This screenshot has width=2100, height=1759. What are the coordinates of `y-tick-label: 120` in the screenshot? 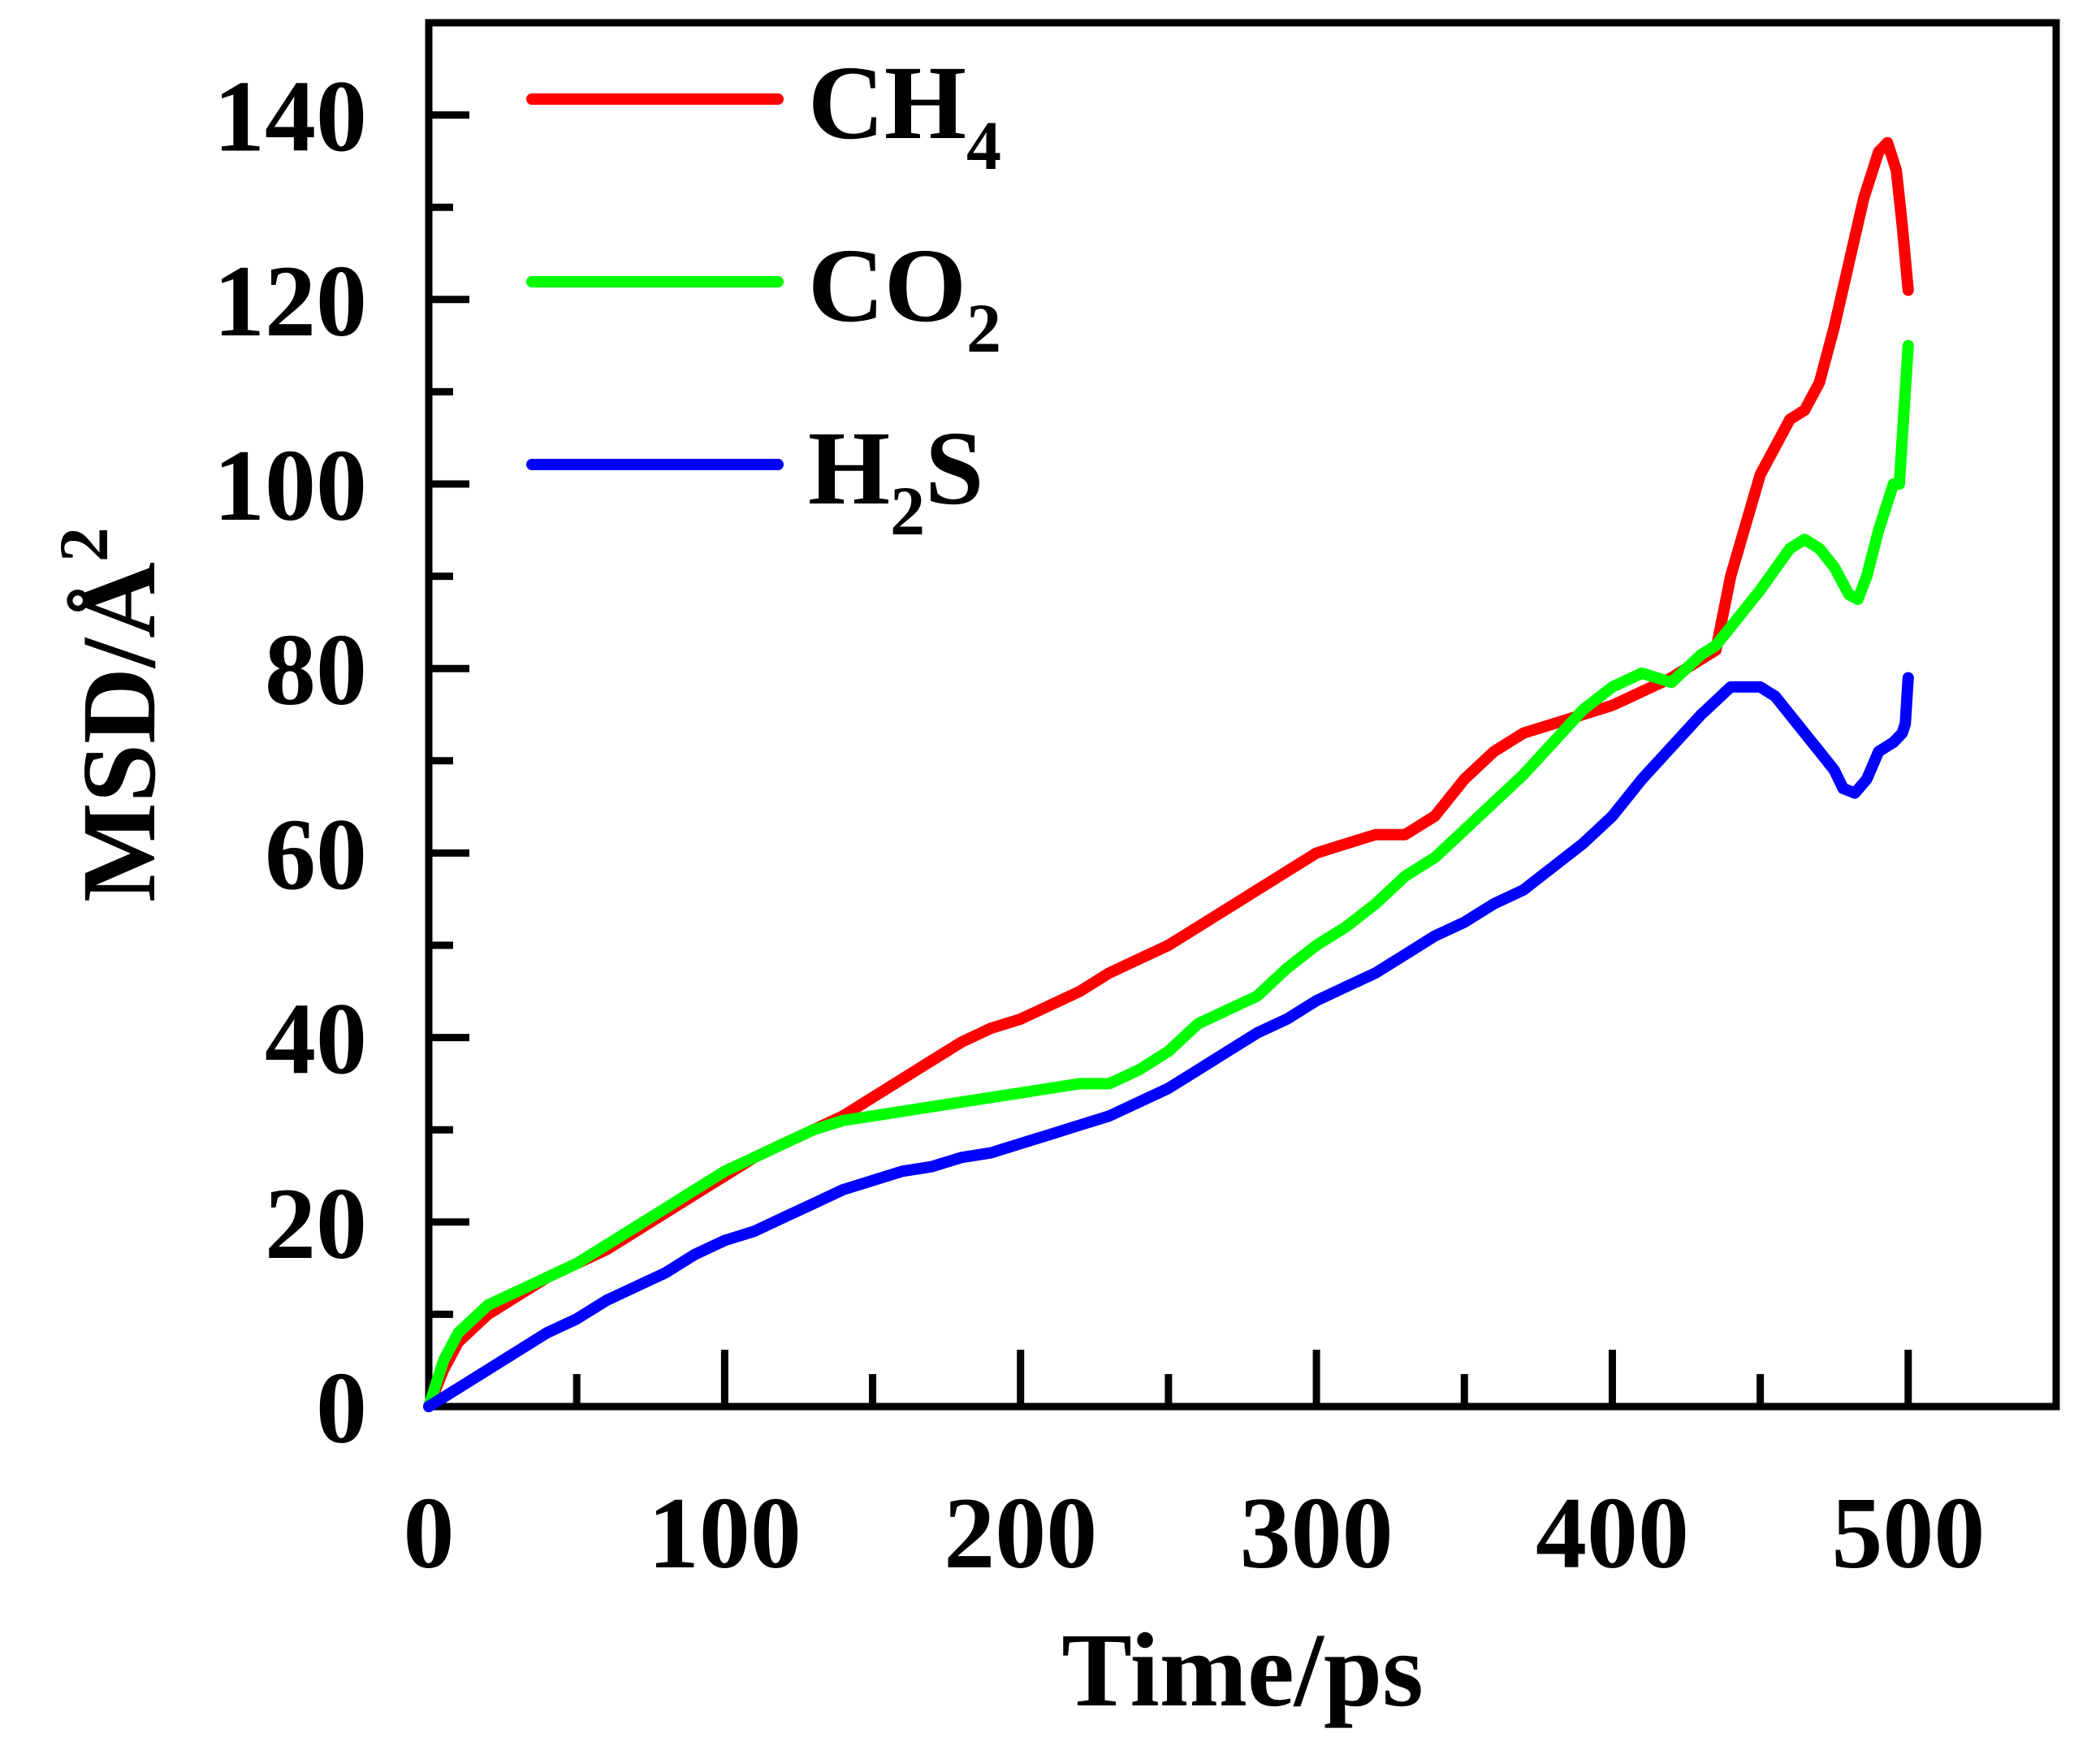 It's located at (291, 302).